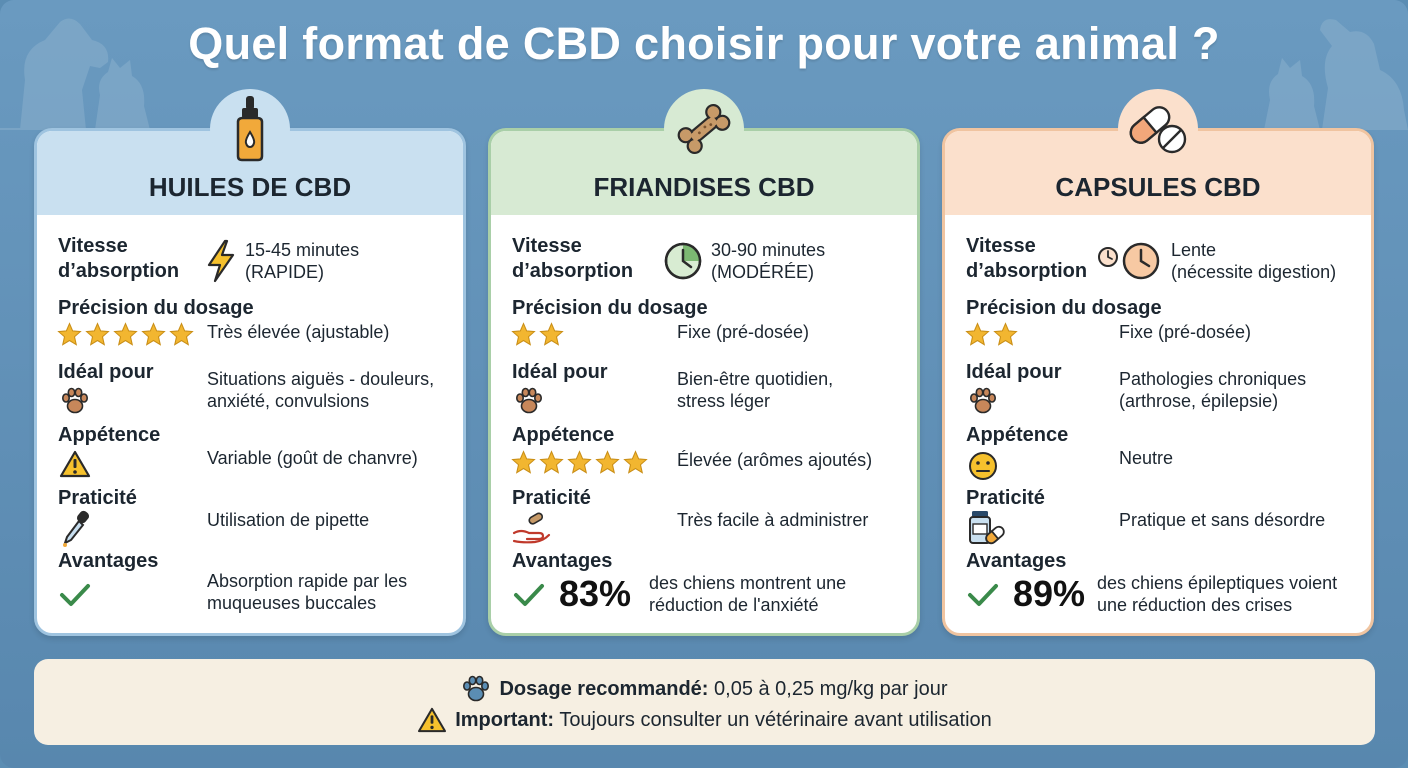 This screenshot has width=1408, height=768. What do you see at coordinates (704, 187) in the screenshot?
I see `card-title: FRIANDISES CBD` at bounding box center [704, 187].